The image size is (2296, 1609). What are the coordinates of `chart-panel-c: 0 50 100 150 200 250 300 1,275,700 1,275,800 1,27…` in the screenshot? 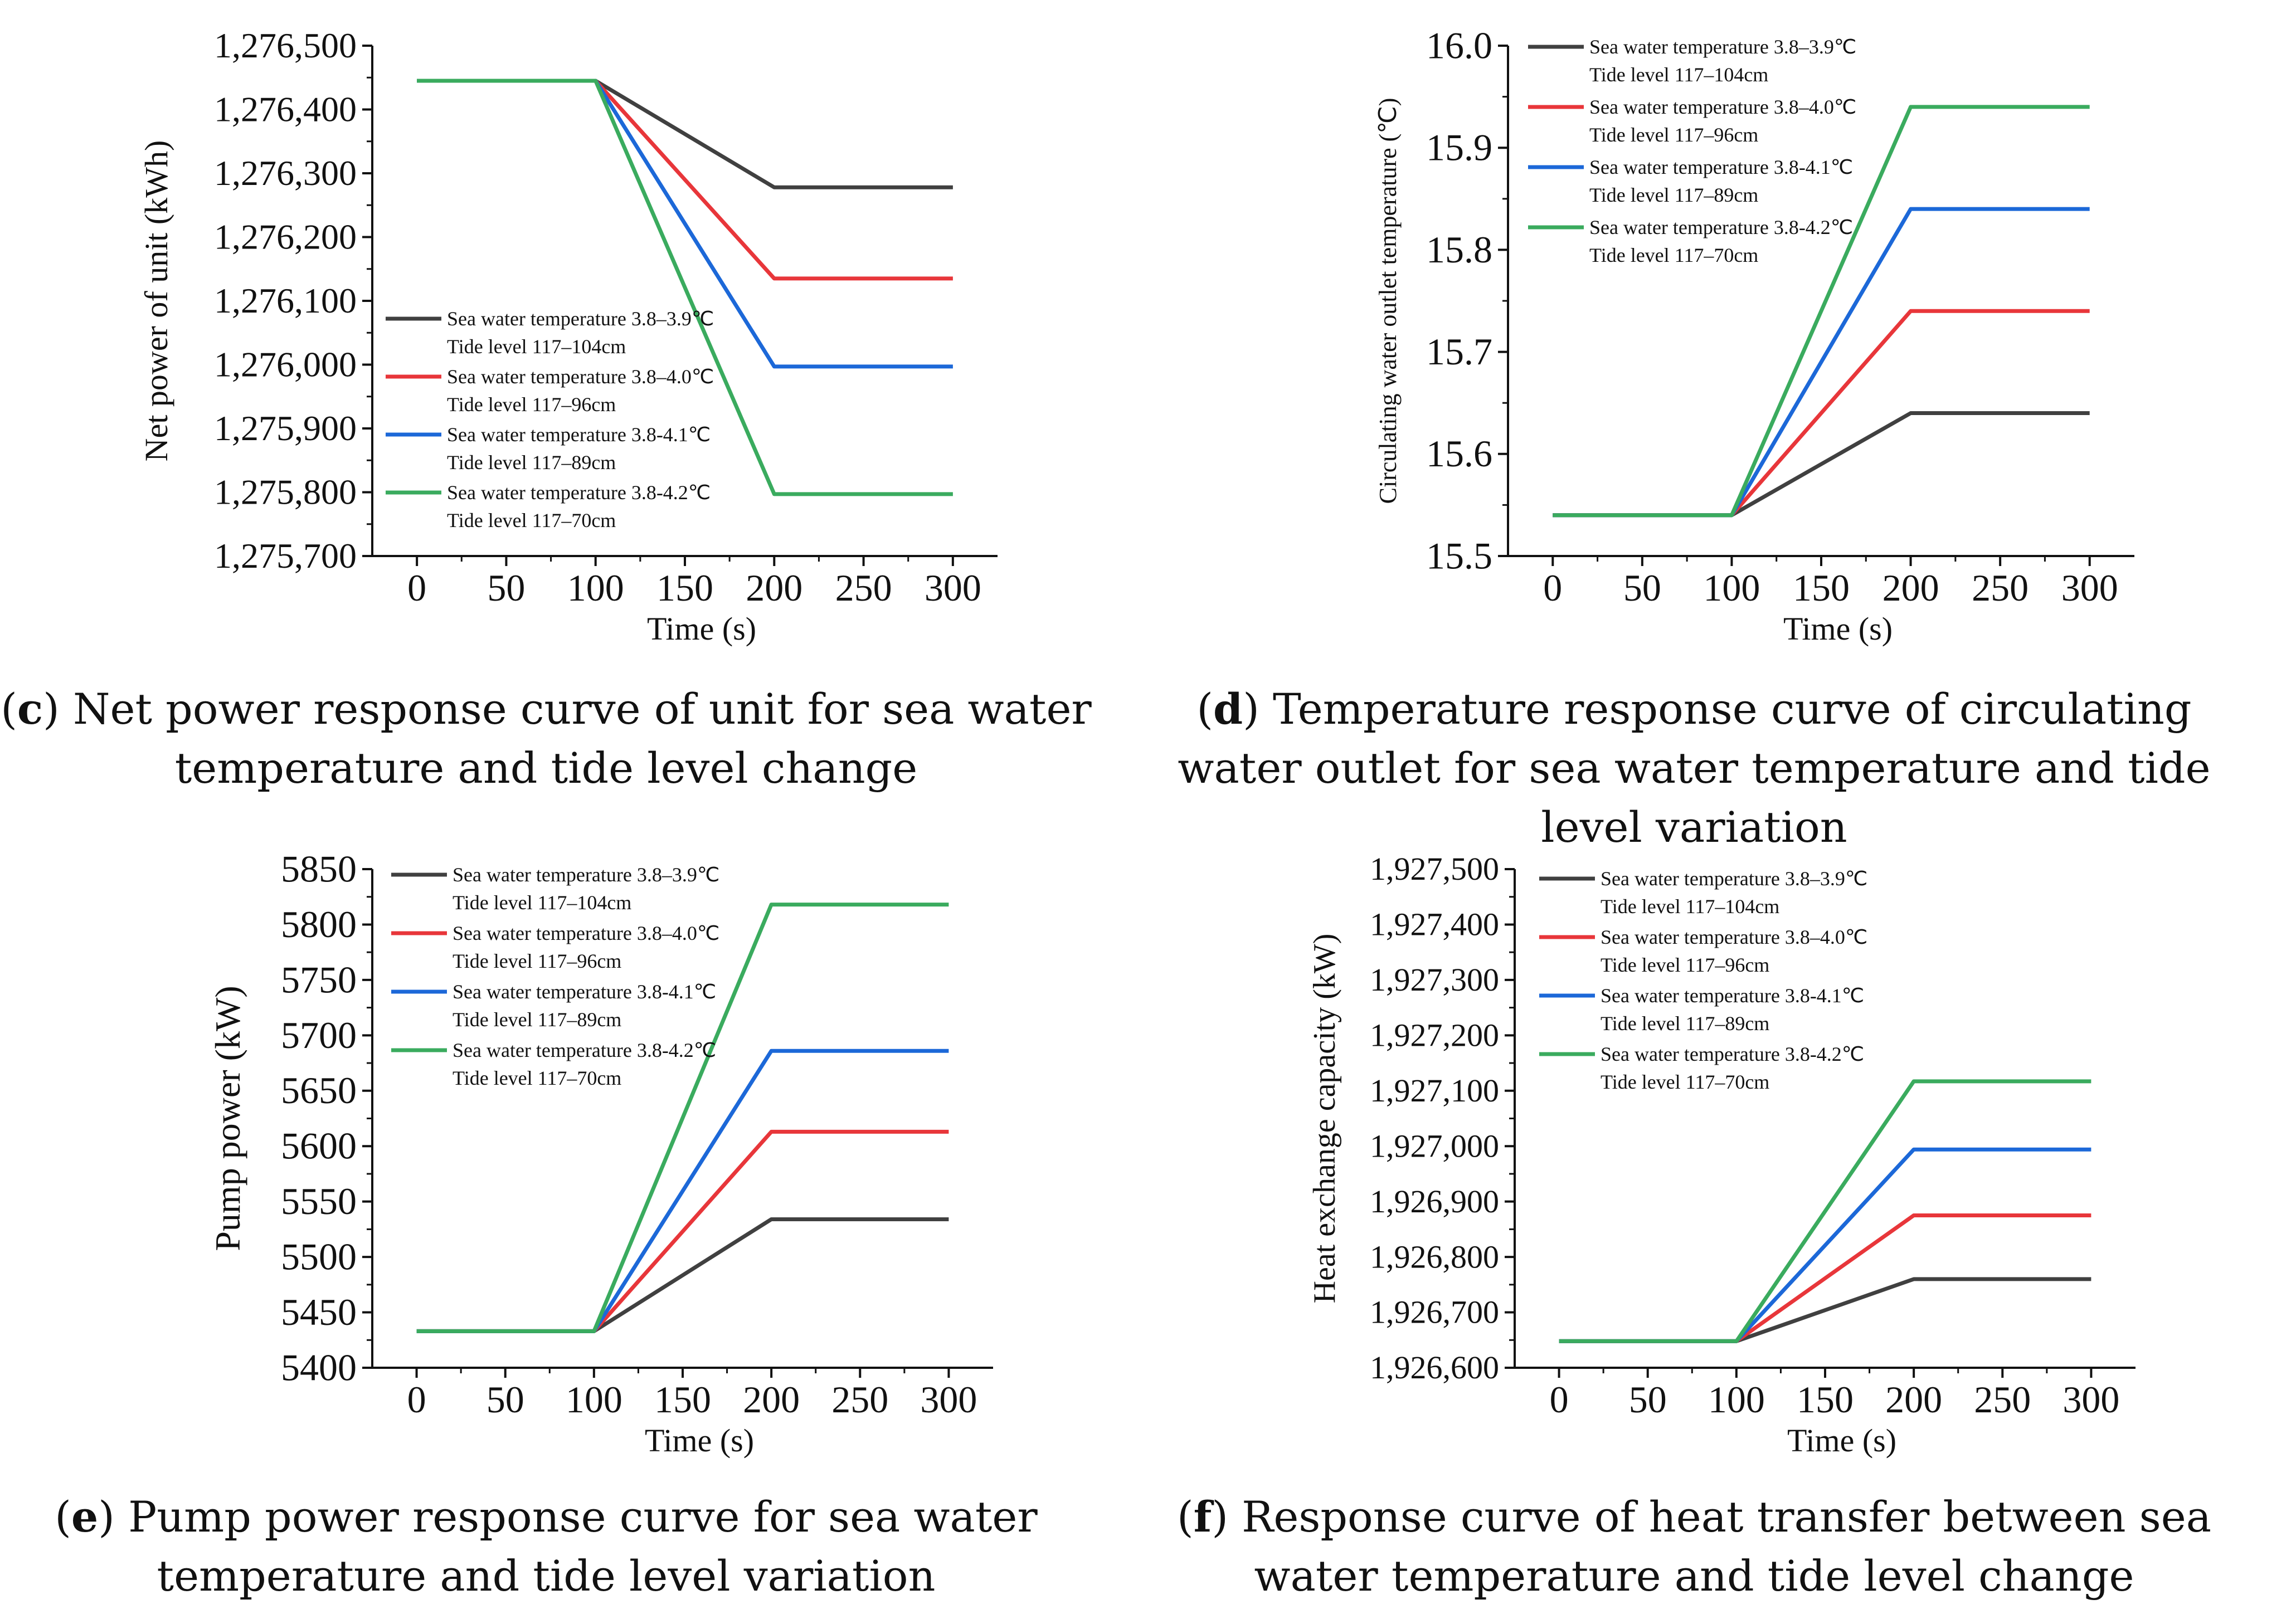 It's located at (568, 336).